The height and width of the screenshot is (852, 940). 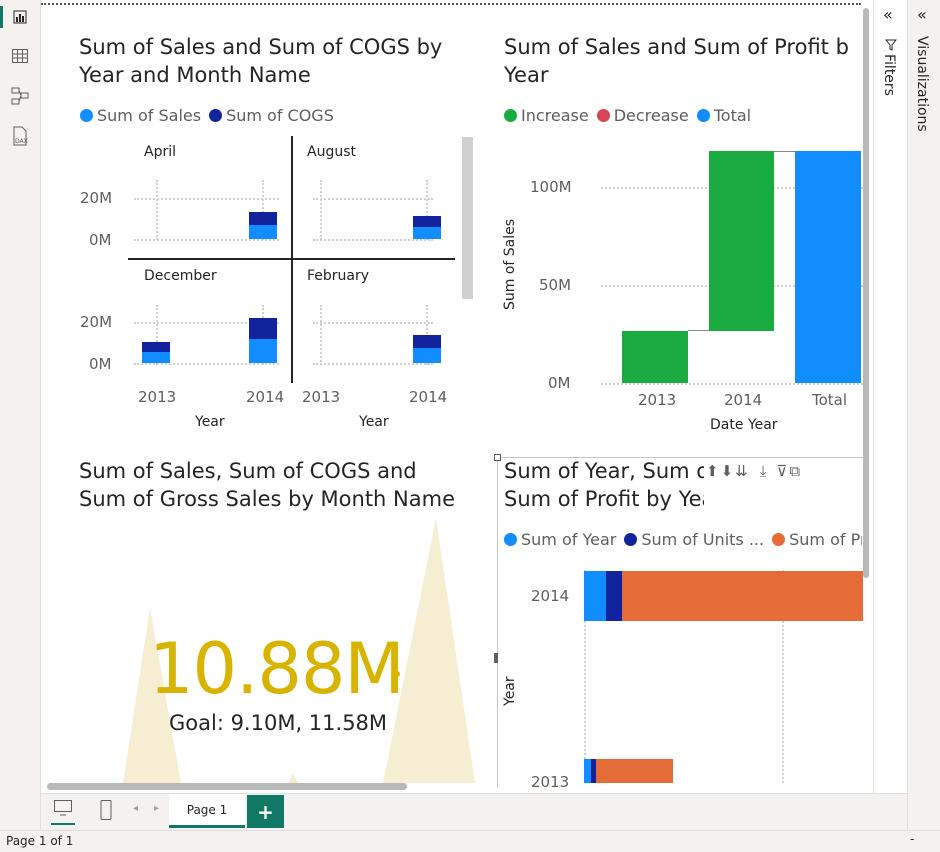 What do you see at coordinates (634, 771) in the screenshot?
I see `hbar-profit-2013` at bounding box center [634, 771].